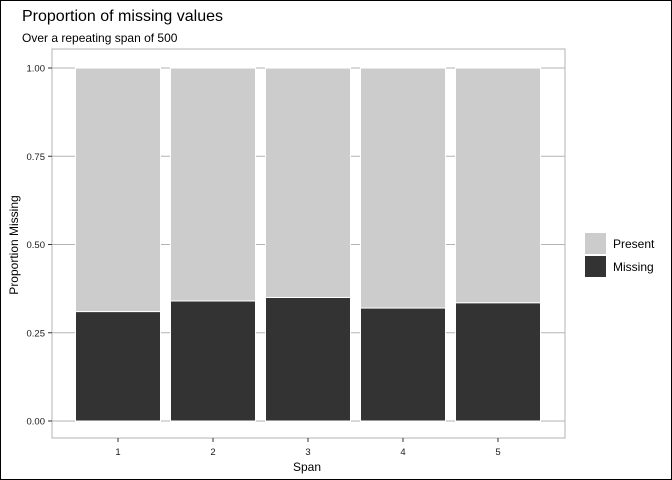 This screenshot has height=480, width=672. I want to click on chart-subtitle: Over a repeating span of 500, so click(100, 38).